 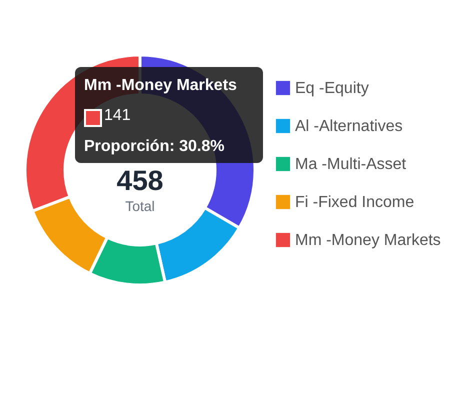 What do you see at coordinates (332, 88) in the screenshot?
I see `legend-label: Eq -Equity` at bounding box center [332, 88].